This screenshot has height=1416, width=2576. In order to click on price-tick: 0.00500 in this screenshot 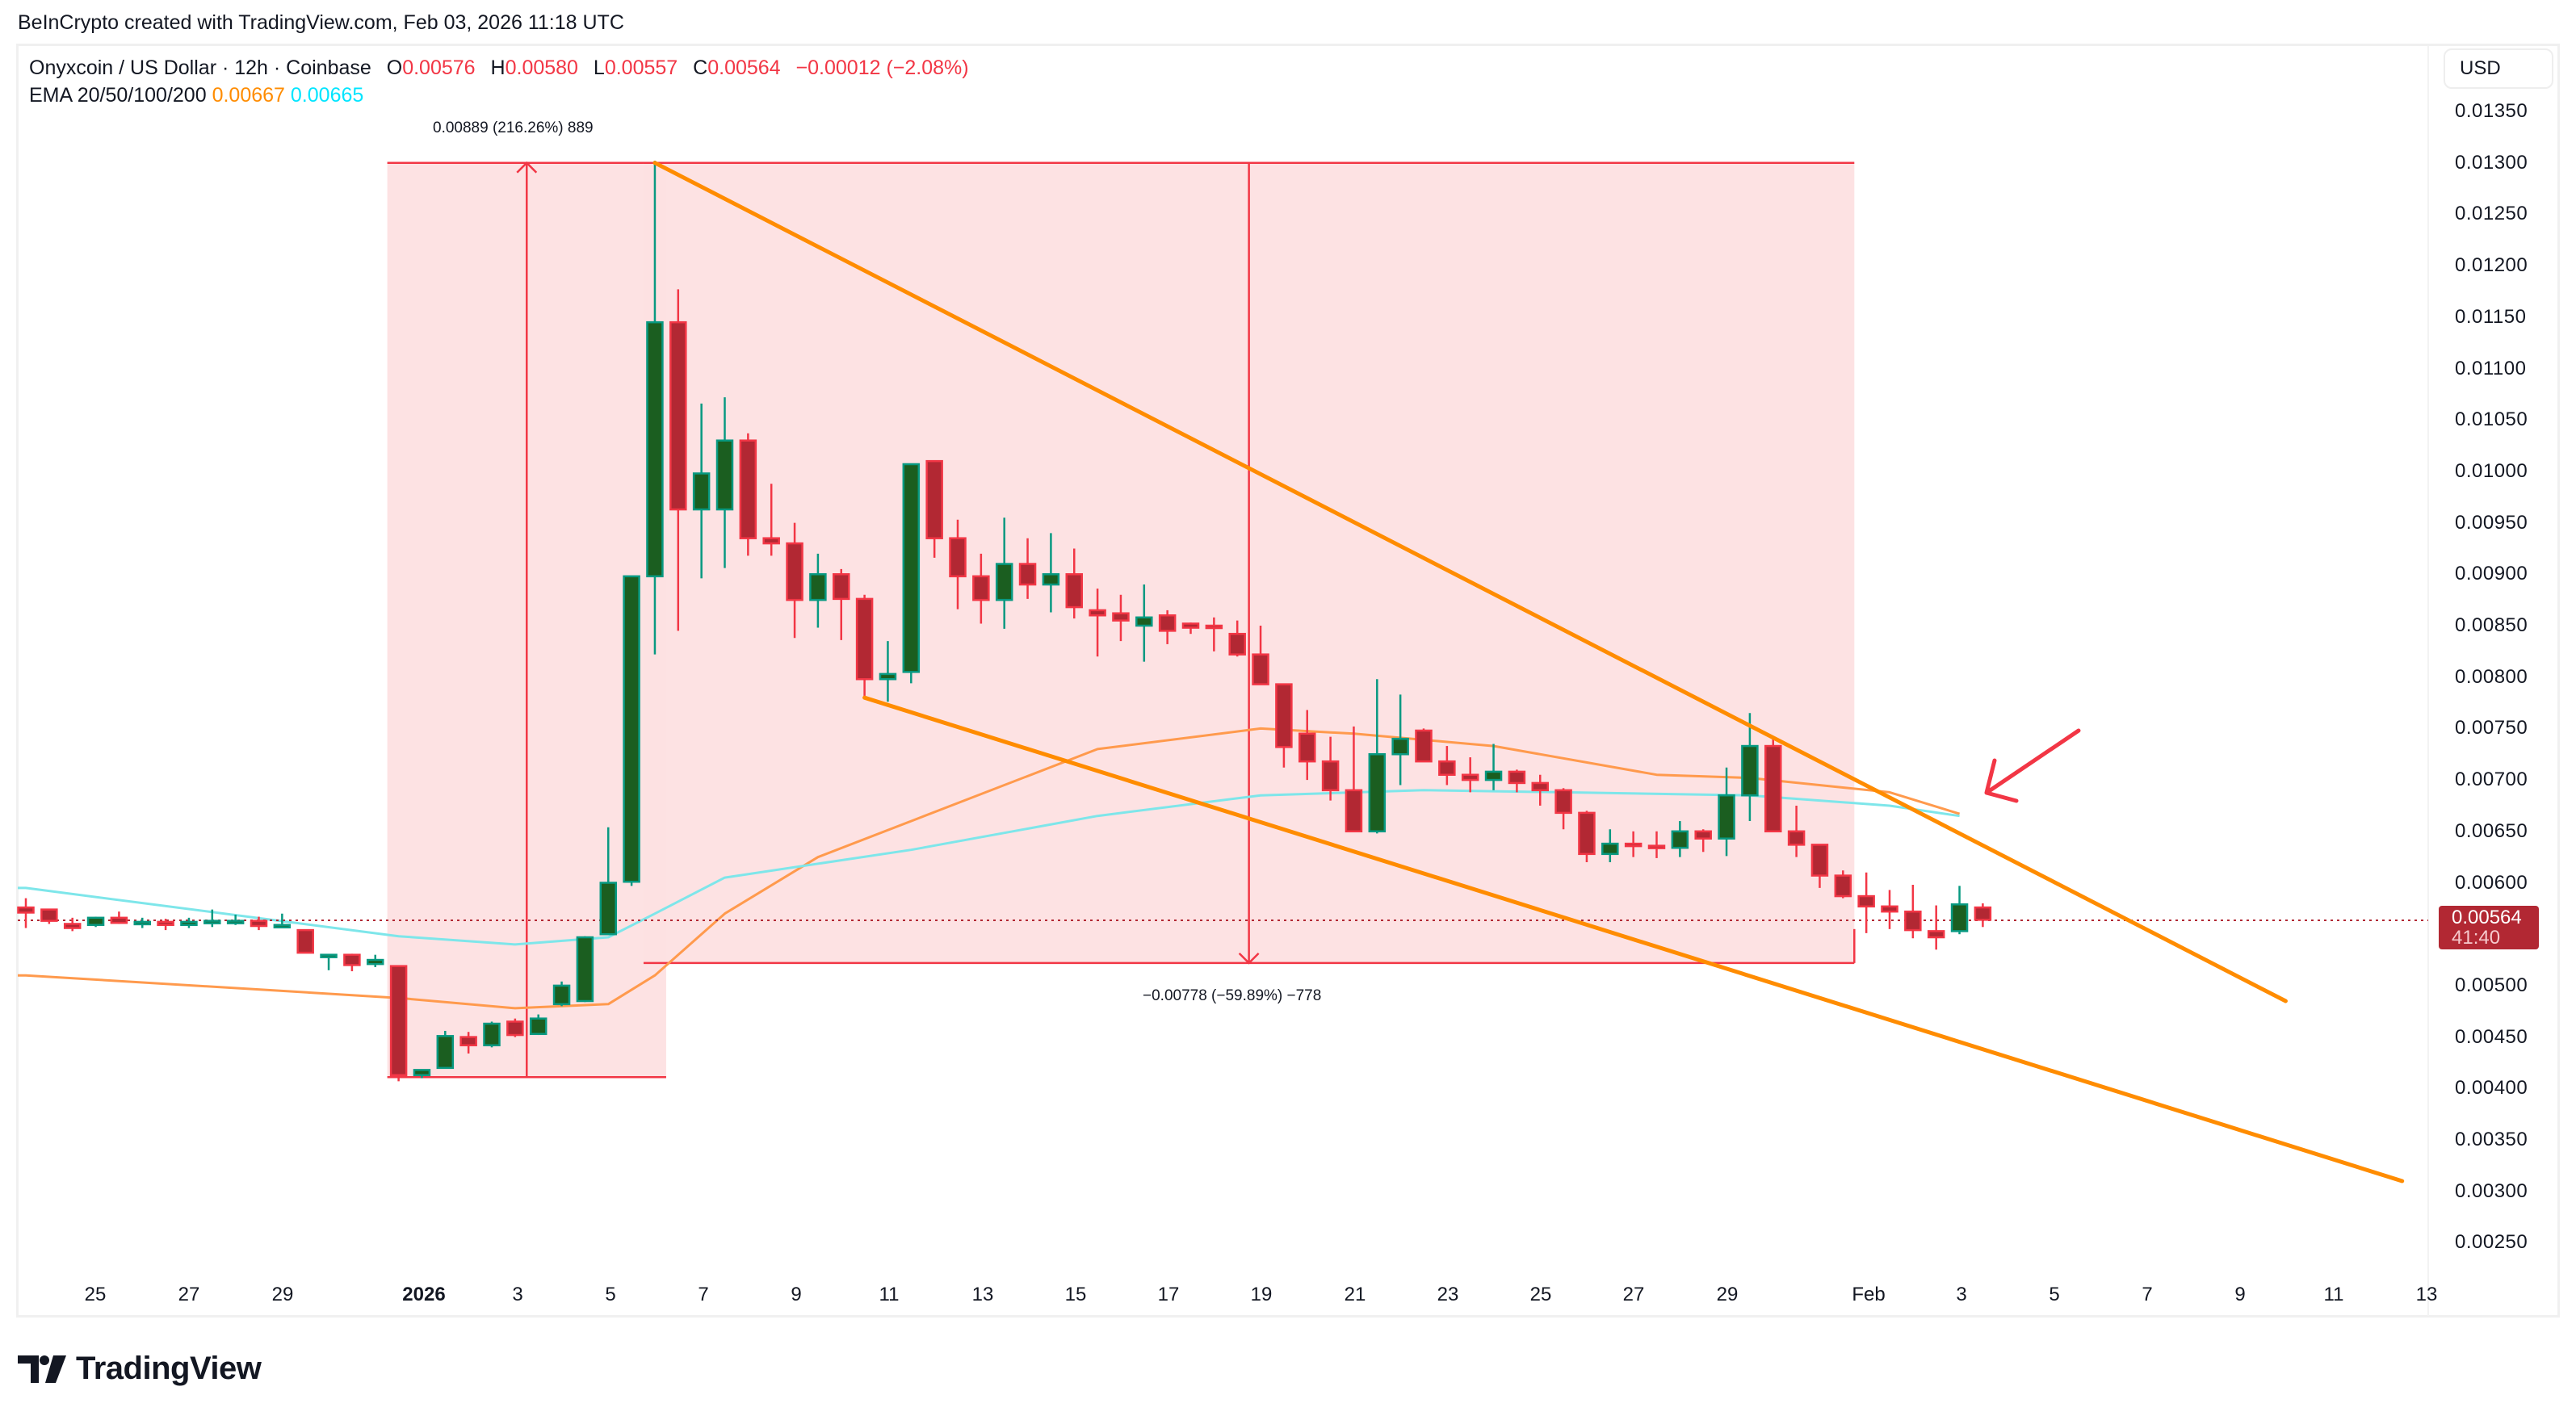, I will do `click(2491, 985)`.